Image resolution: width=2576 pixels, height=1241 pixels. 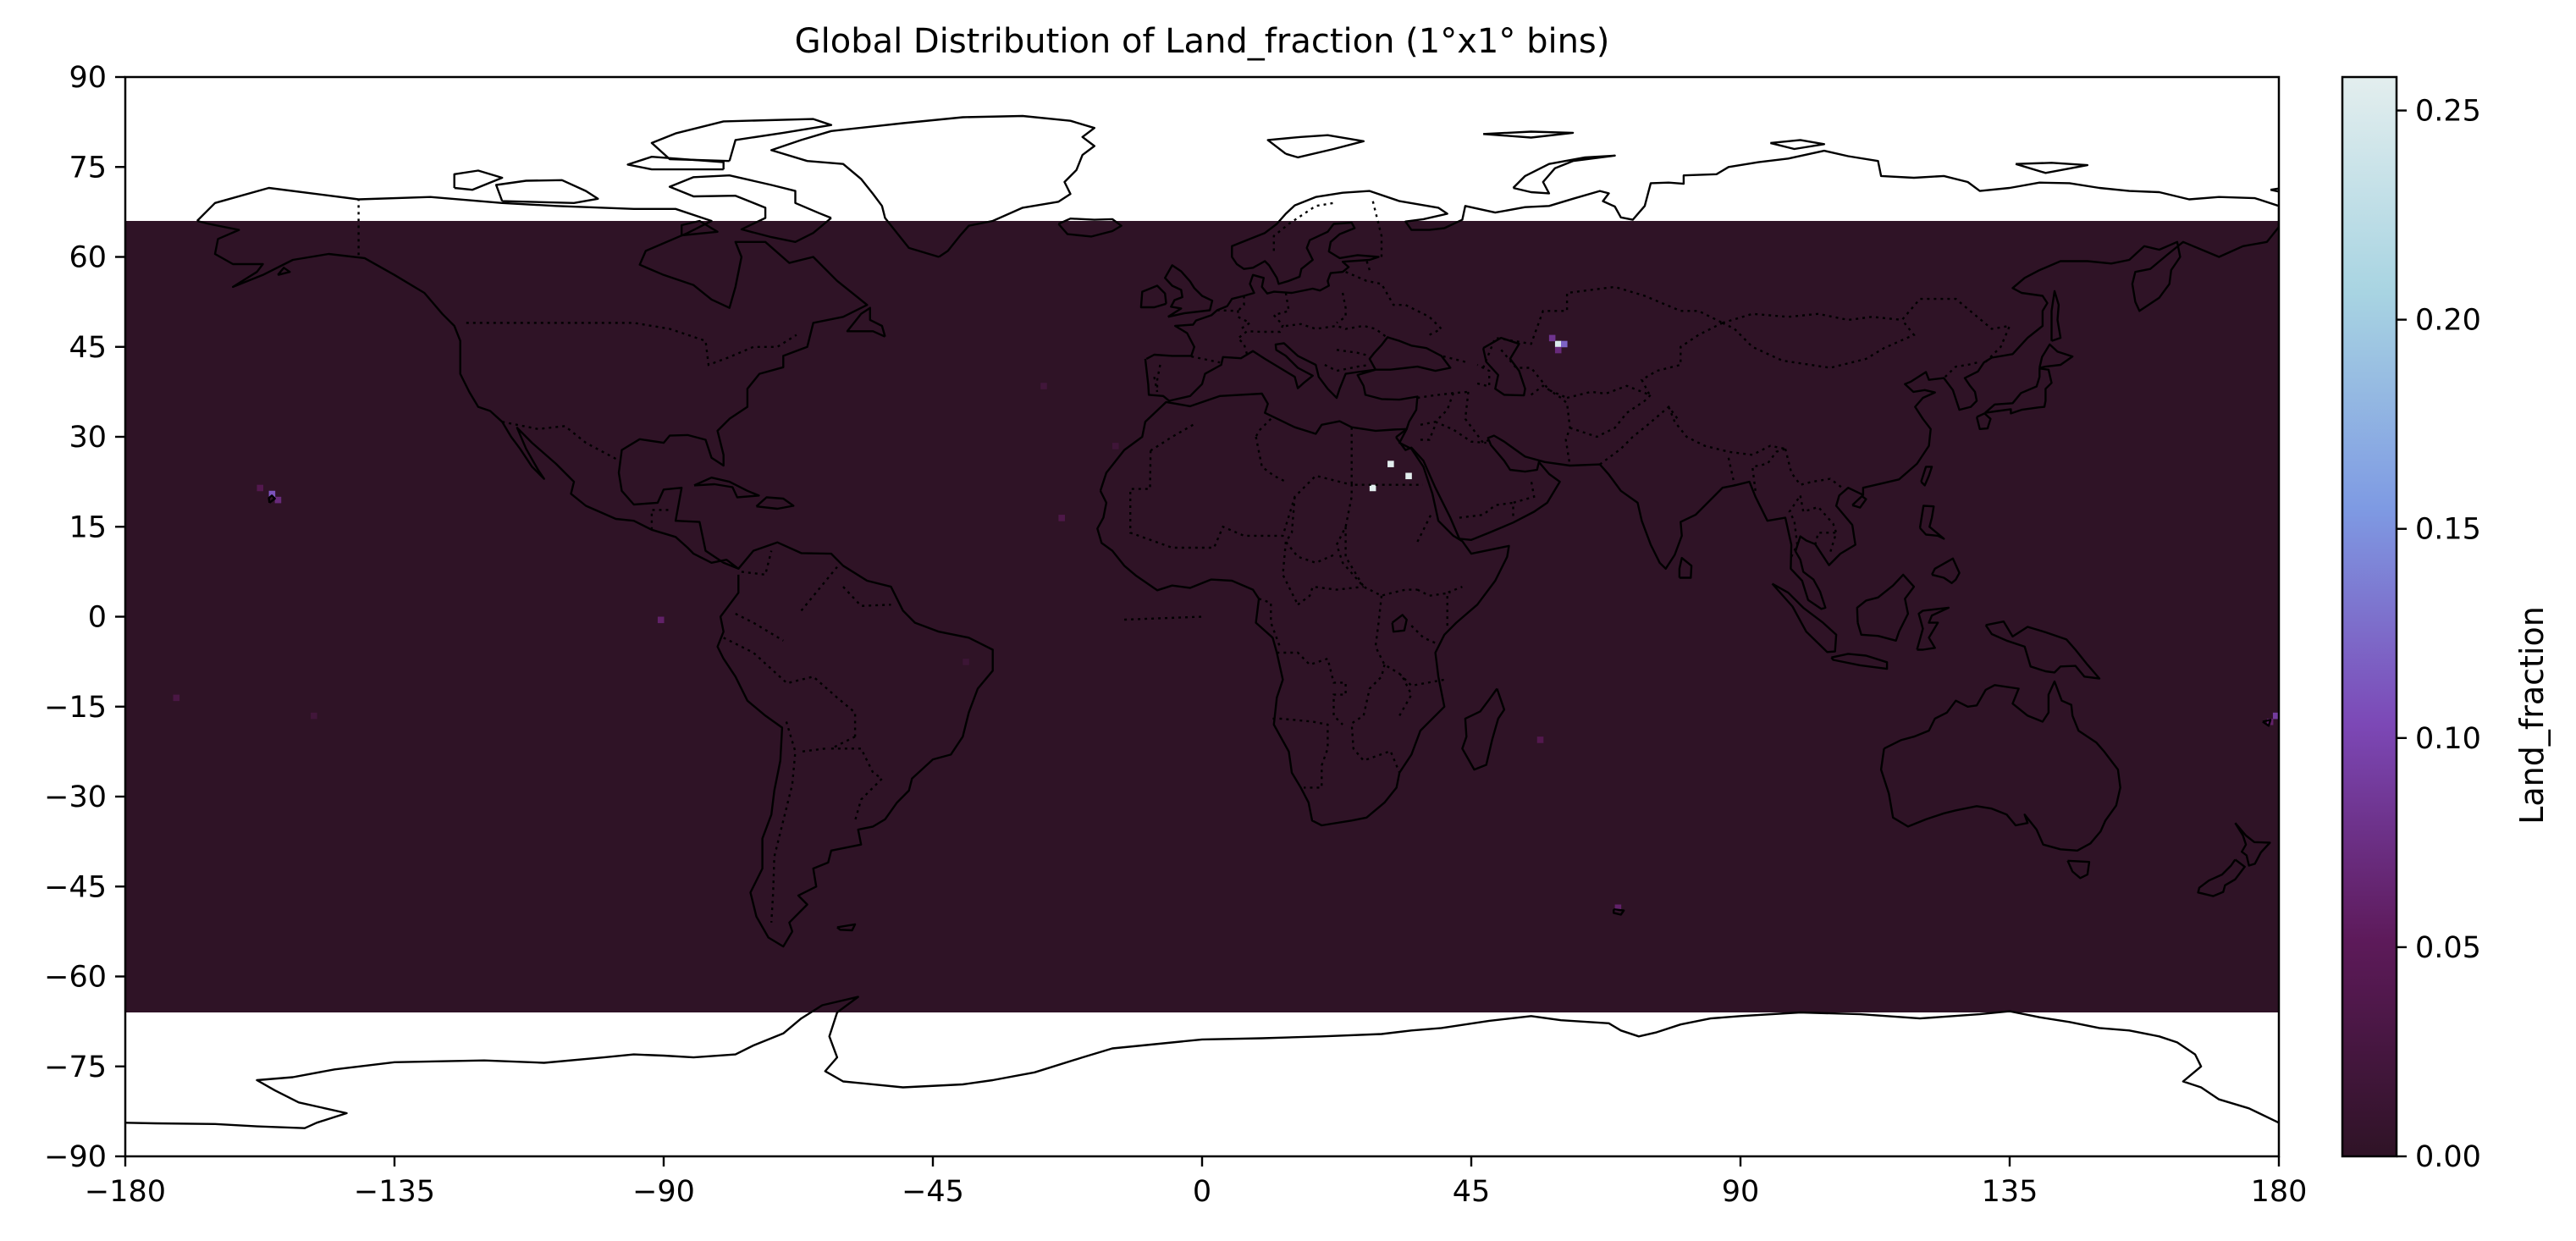 I want to click on colorbar-tick-label: 0.00, so click(x=2448, y=1157).